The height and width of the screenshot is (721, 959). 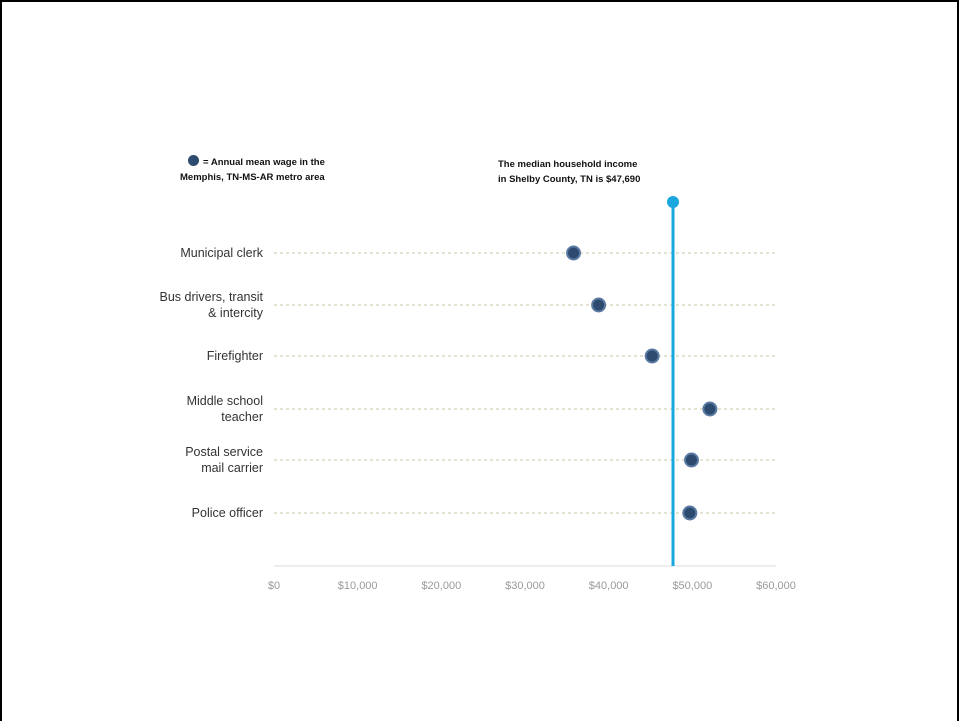 I want to click on x-tick-label: $20,000, so click(x=441, y=586).